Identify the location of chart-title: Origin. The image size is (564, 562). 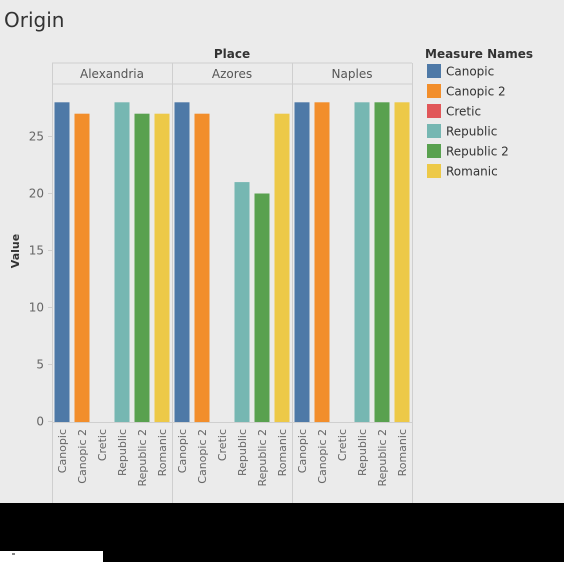
(34, 20).